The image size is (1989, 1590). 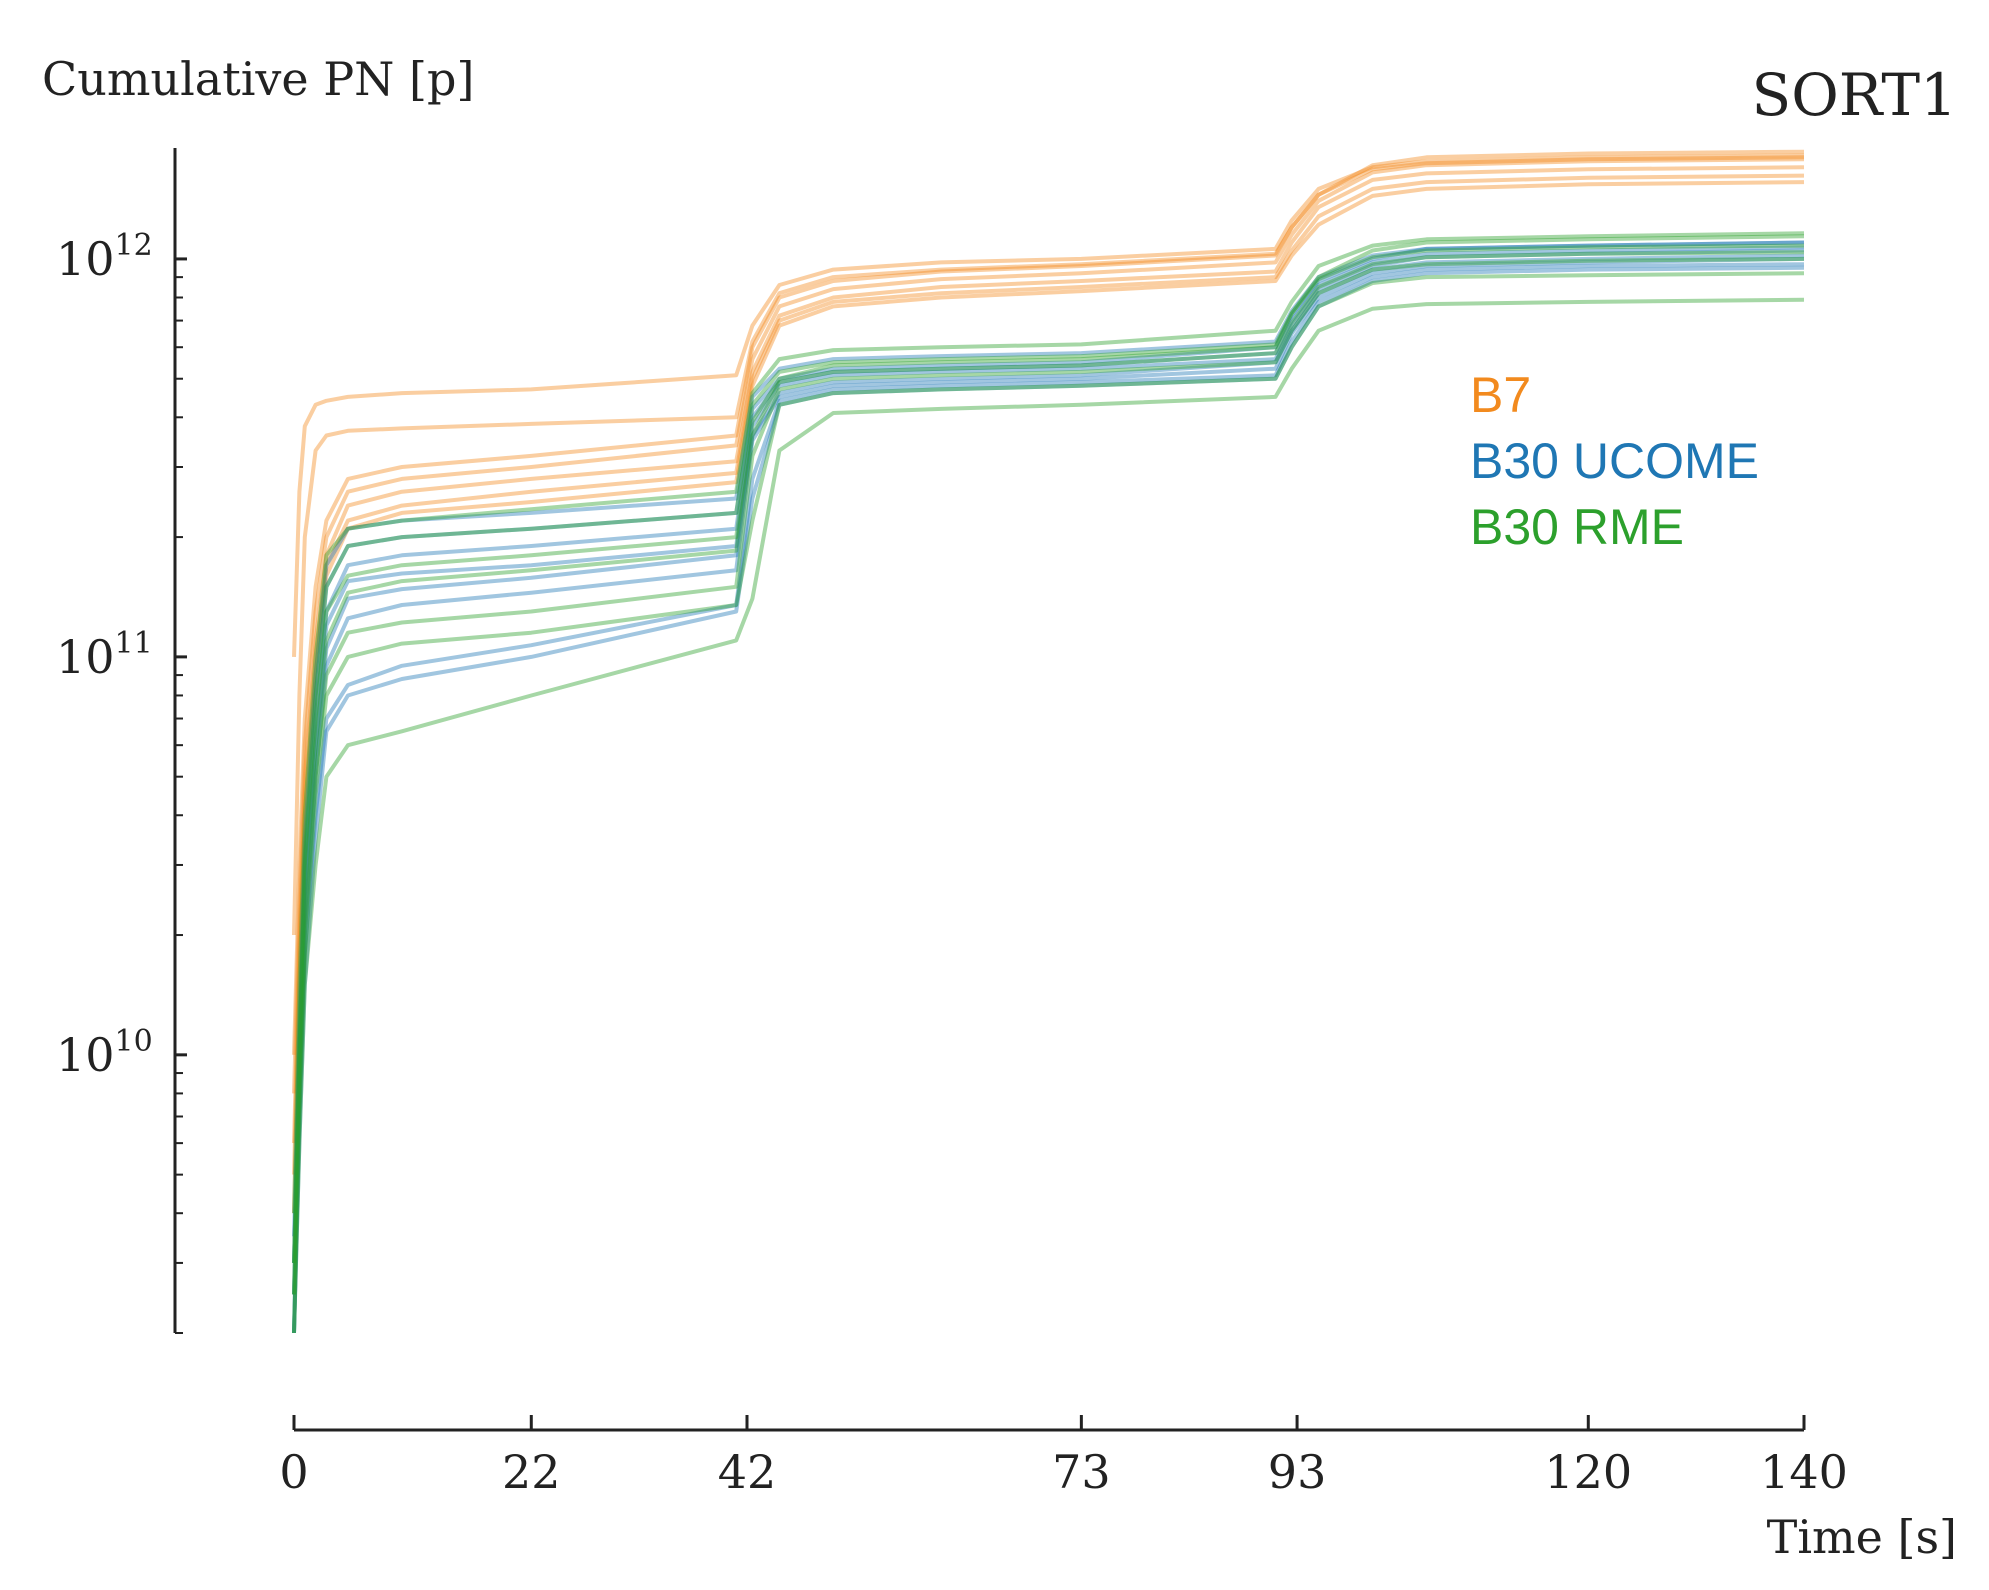 What do you see at coordinates (104, 257) in the screenshot?
I see `y-tick-label: 1012` at bounding box center [104, 257].